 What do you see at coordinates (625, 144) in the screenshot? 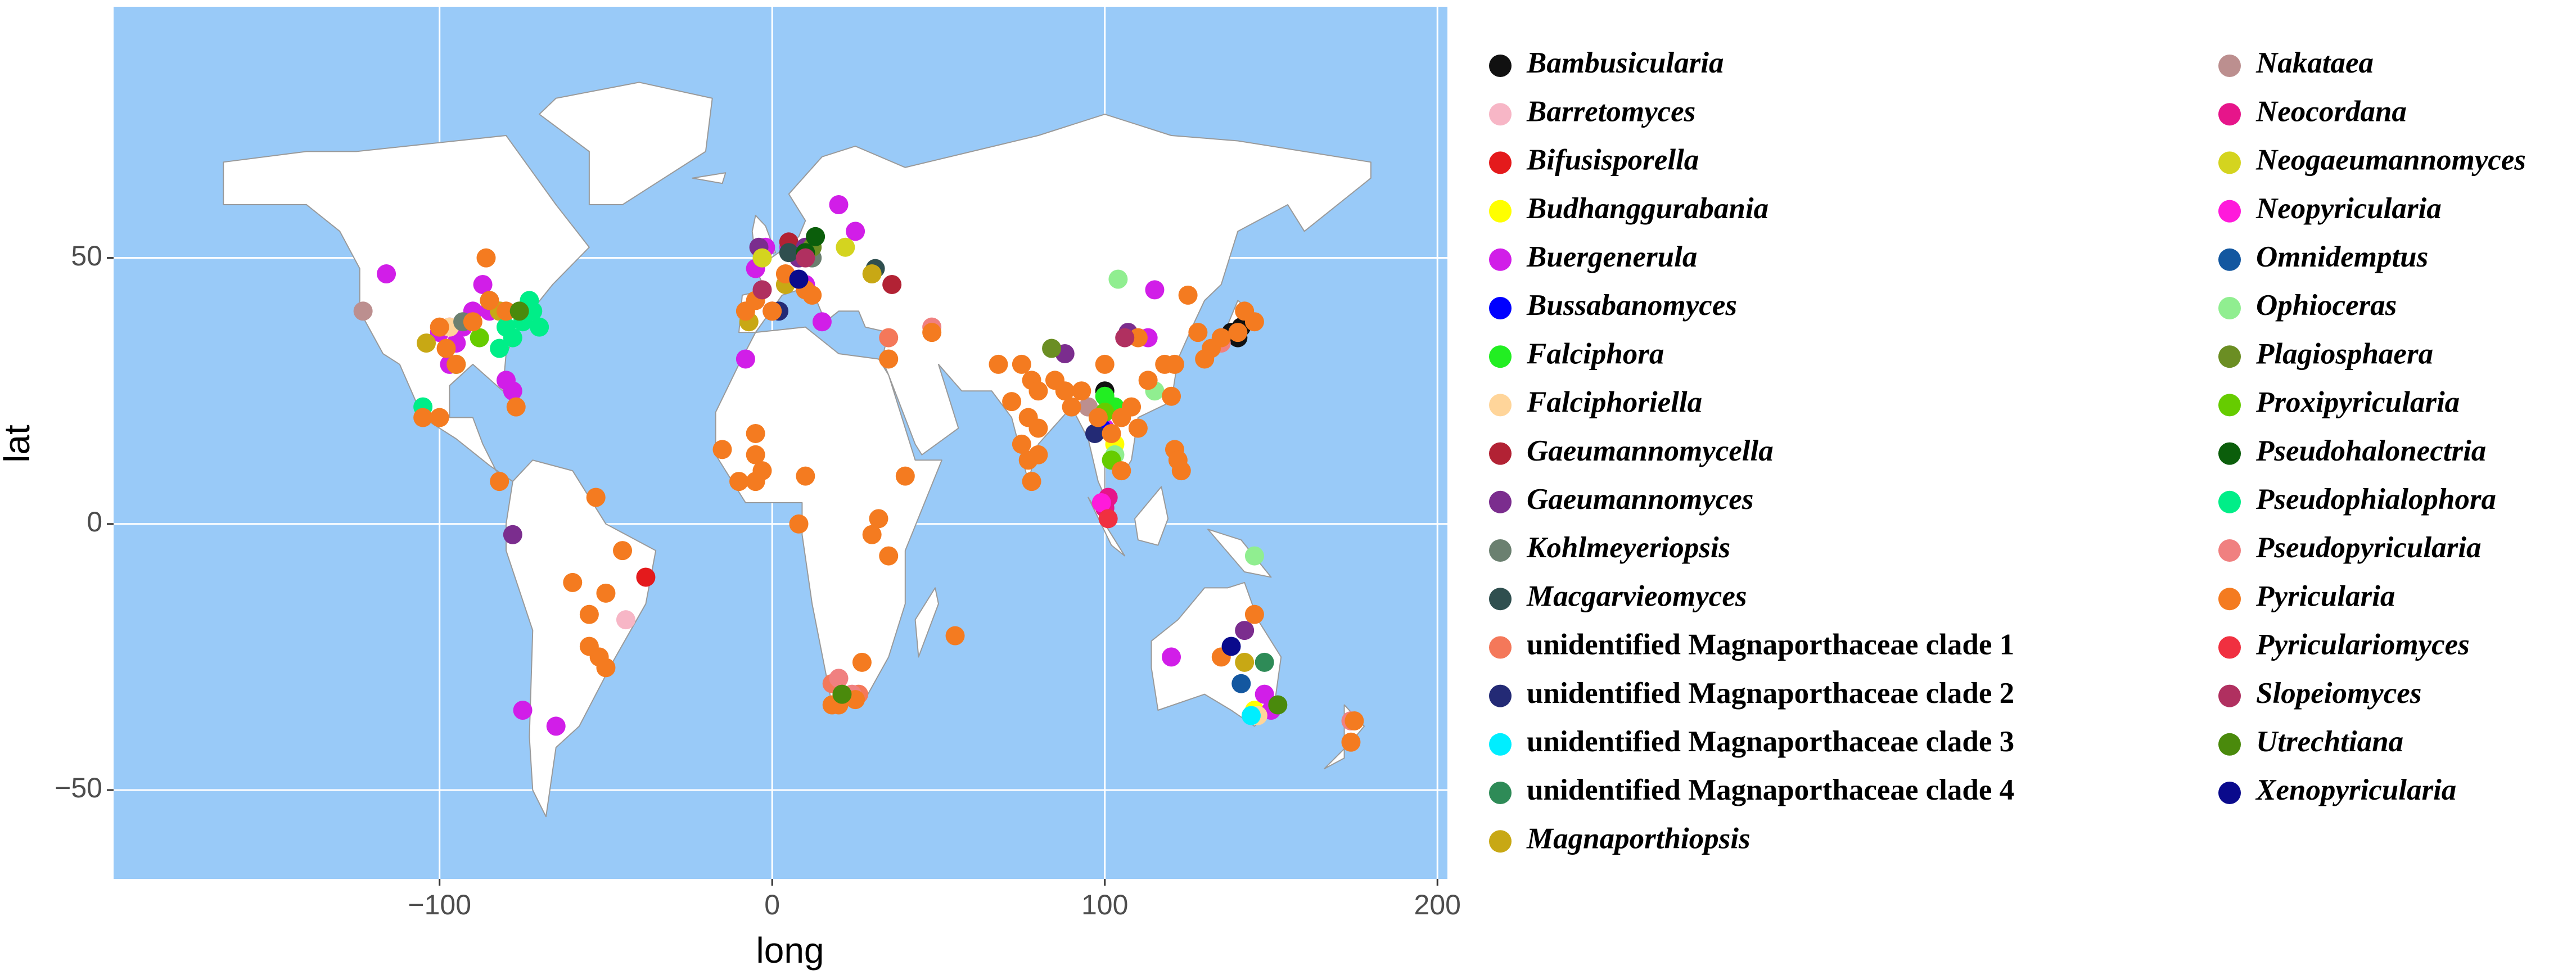
I see `greenland` at bounding box center [625, 144].